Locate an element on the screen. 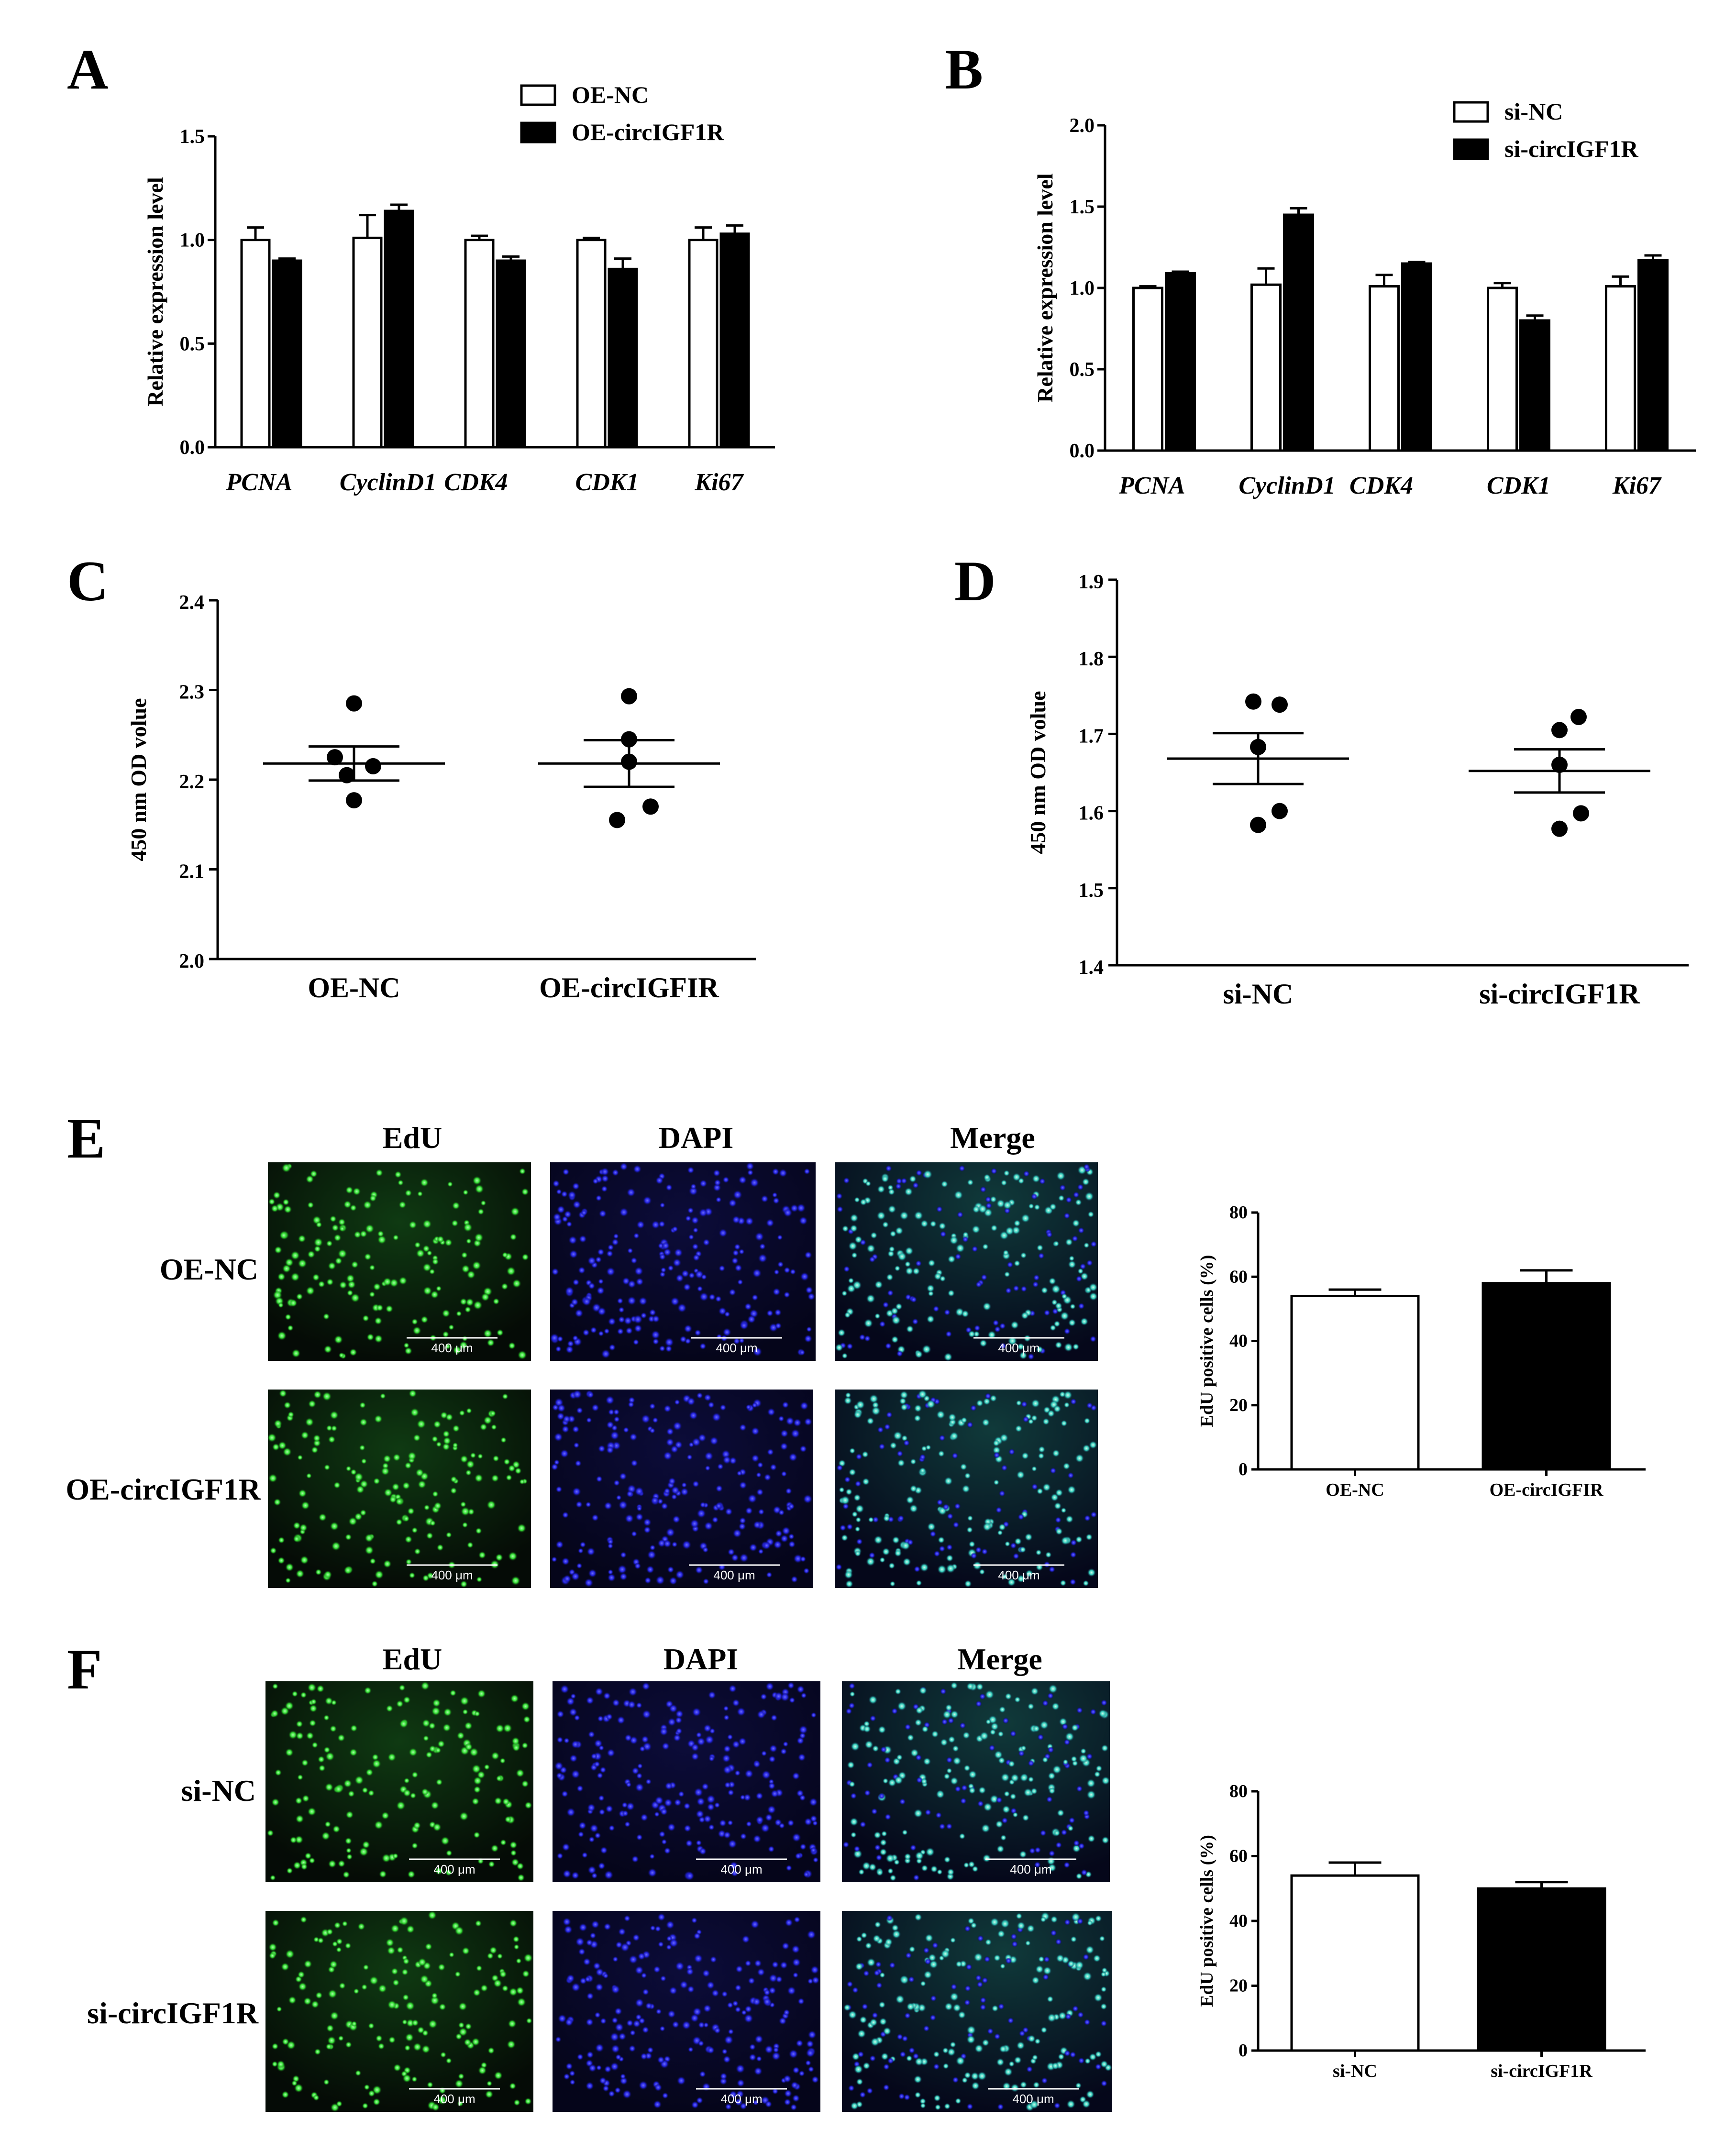  y-tick-label: 2.1 is located at coordinates (192, 872).